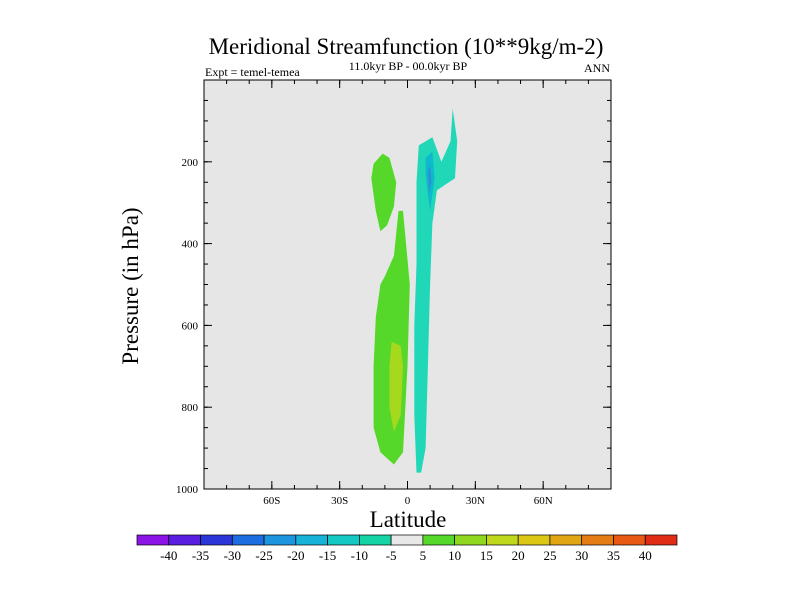 The height and width of the screenshot is (600, 800). Describe the element at coordinates (407, 548) in the screenshot. I see `colorbar: -40 -35 -30 -25 -20 -15 -10 -5 5 10 15 20 25 30 35 40` at that location.